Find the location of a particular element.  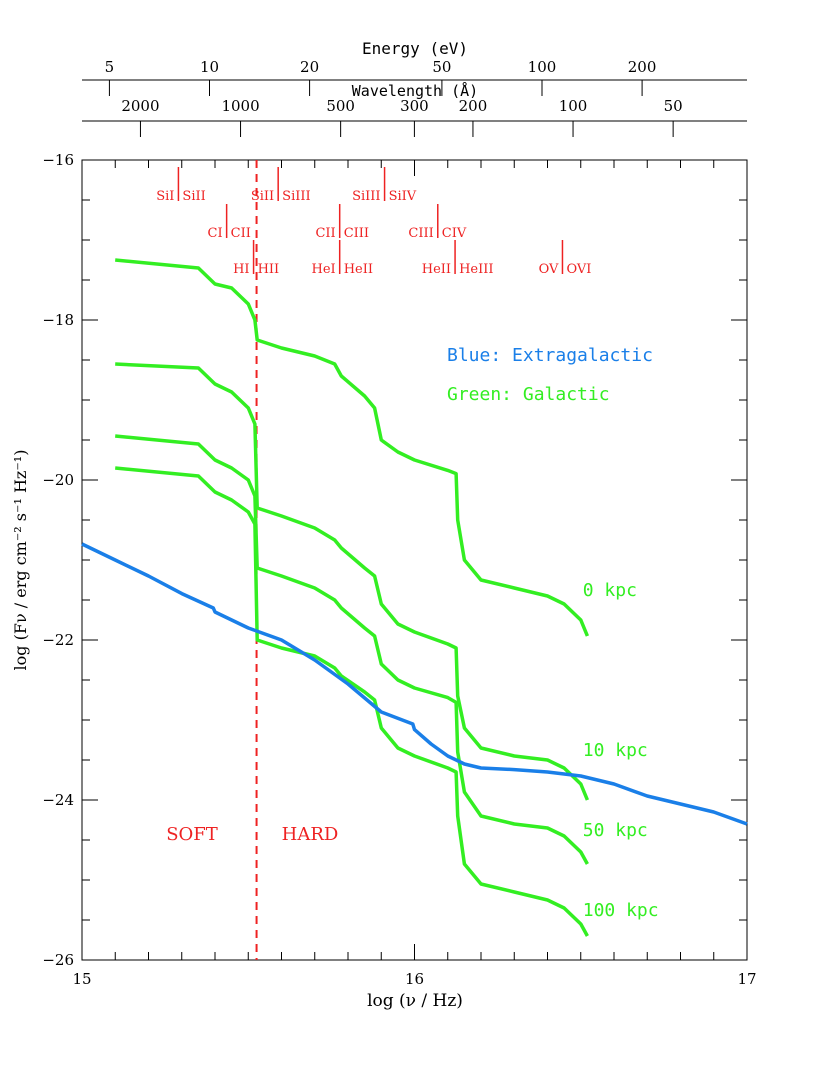

energy-ticks: 5 10 20 50 100 200 is located at coordinates (381, 77).